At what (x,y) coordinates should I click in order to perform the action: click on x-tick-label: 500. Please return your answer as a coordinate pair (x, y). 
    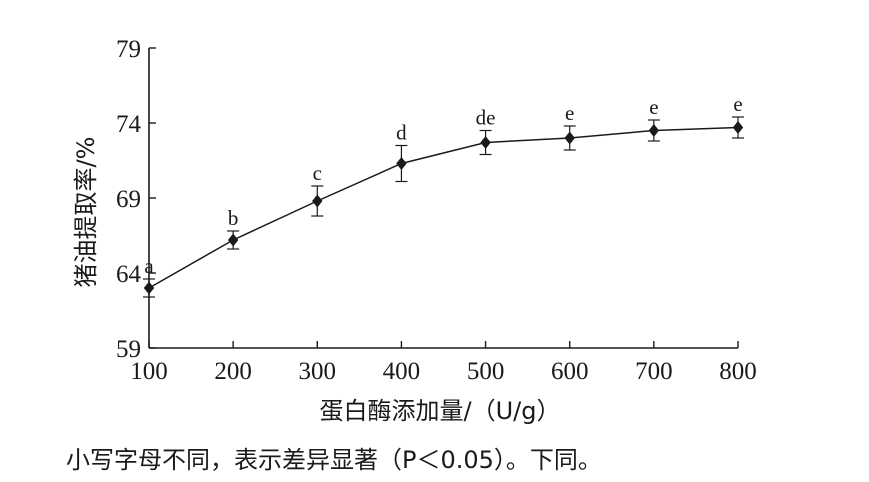
    Looking at the image, I should click on (486, 371).